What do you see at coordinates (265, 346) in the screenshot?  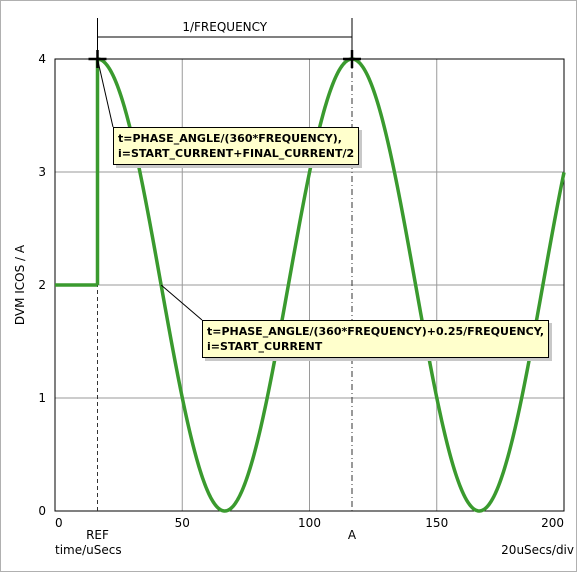 I see `annotation-line: i=START_CURRENT` at bounding box center [265, 346].